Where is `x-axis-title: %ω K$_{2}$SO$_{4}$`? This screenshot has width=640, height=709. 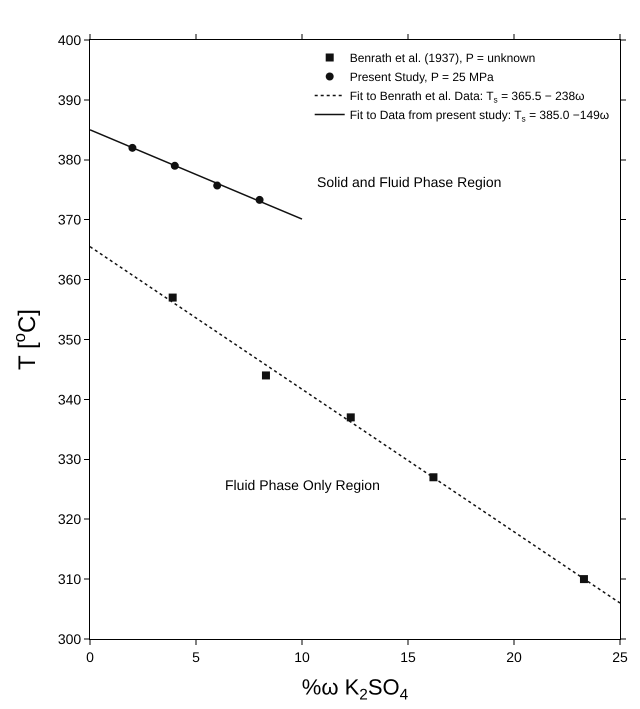
x-axis-title: %ω K$_{2}$SO$_{4}$ is located at coordinates (355, 689).